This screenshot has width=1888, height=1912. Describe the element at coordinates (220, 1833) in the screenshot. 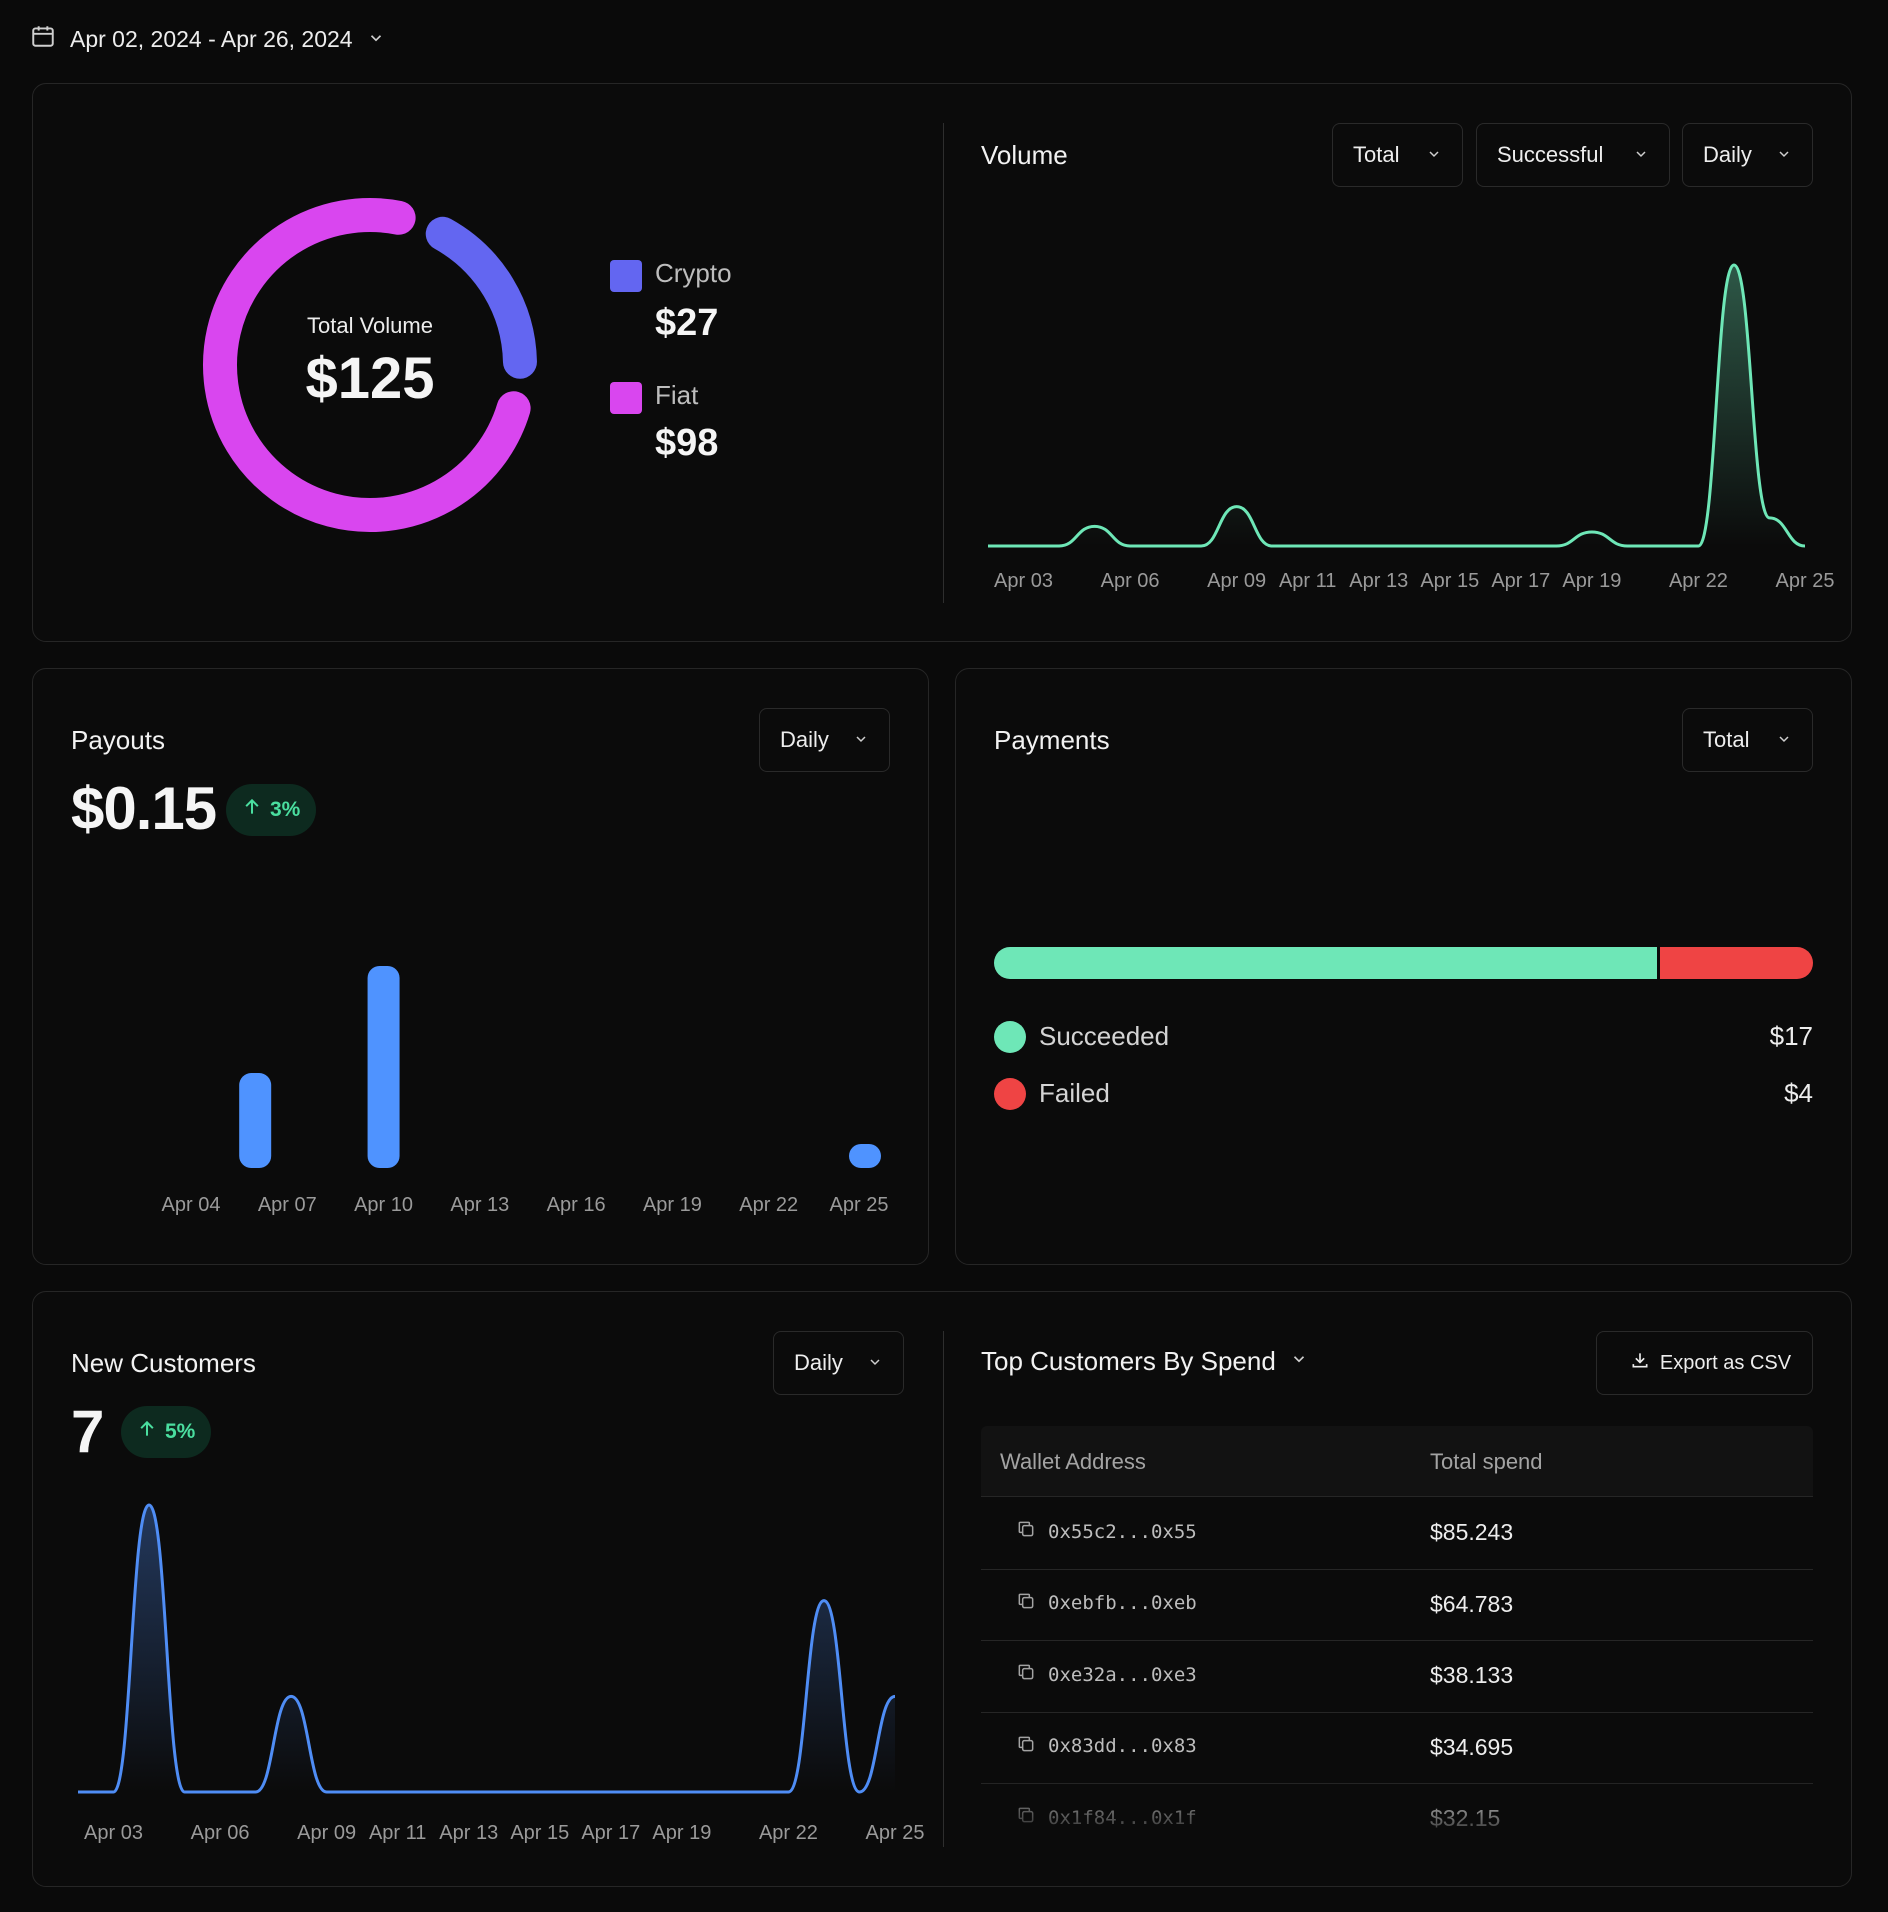

I see `x-tick-label: Apr 06` at that location.